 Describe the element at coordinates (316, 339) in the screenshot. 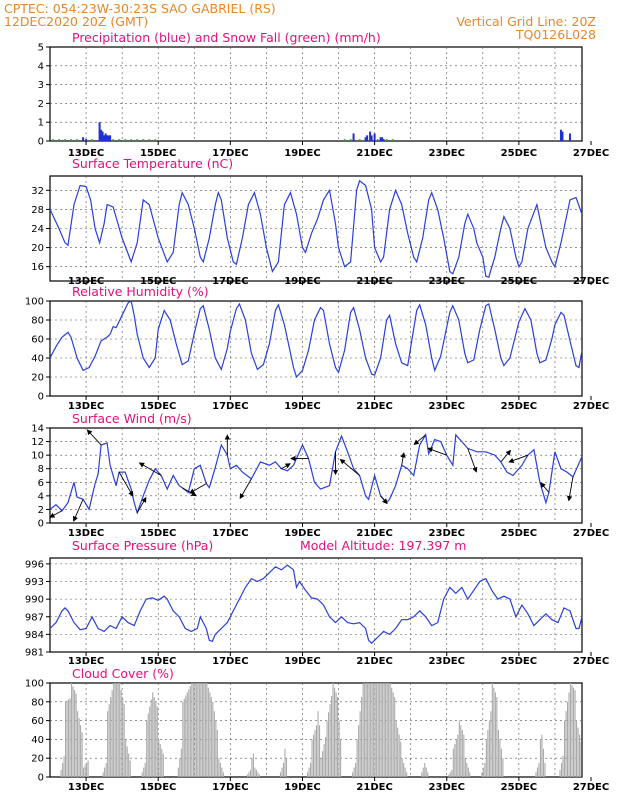

I see `series-line` at that location.